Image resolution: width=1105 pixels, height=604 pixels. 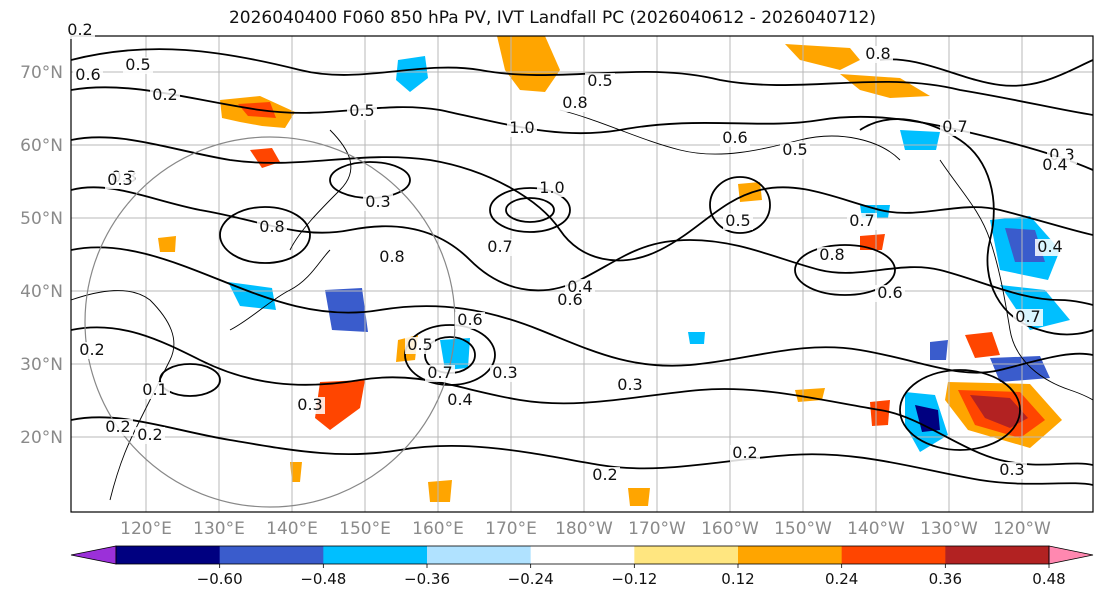 I want to click on coastline-asia, so click(x=123, y=395).